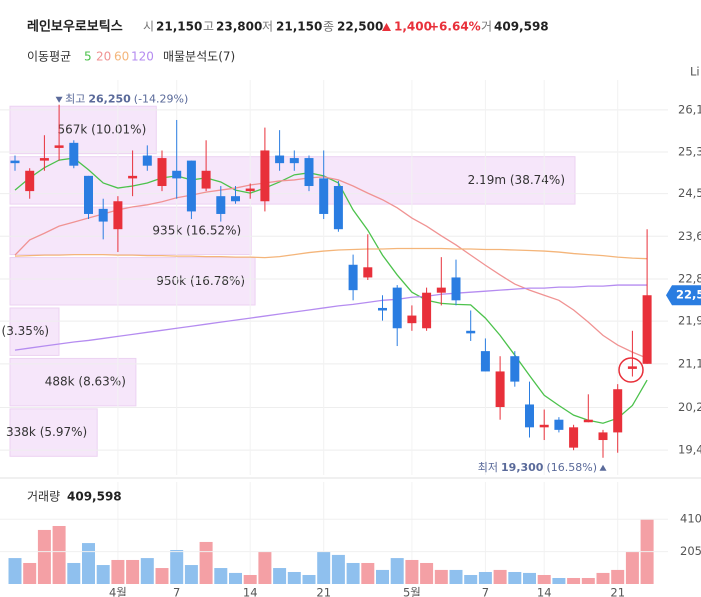 This screenshot has height=597, width=701. What do you see at coordinates (486, 27) in the screenshot?
I see `field-label: 거` at bounding box center [486, 27].